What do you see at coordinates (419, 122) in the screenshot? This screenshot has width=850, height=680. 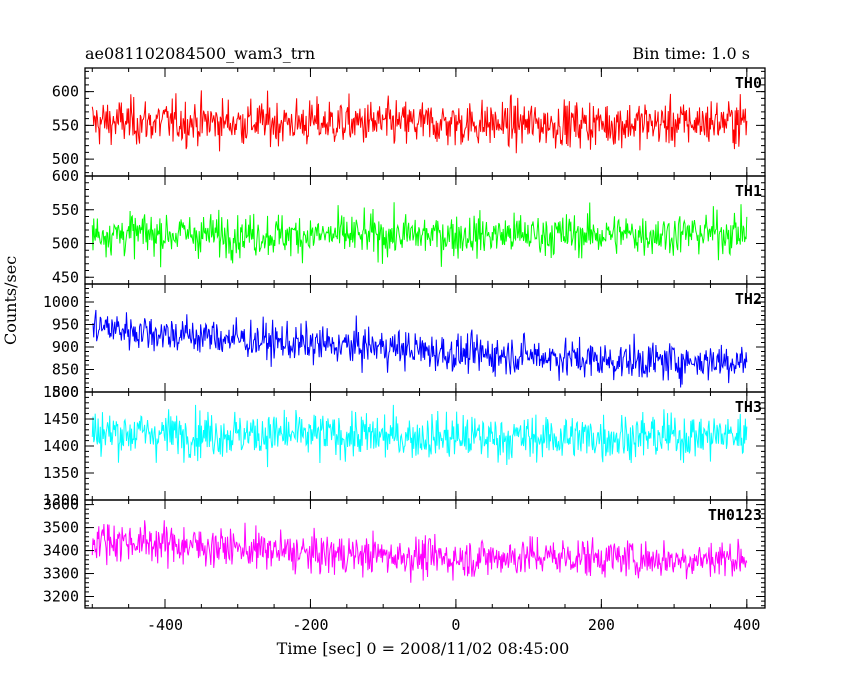 I see `series-line-th0` at bounding box center [419, 122].